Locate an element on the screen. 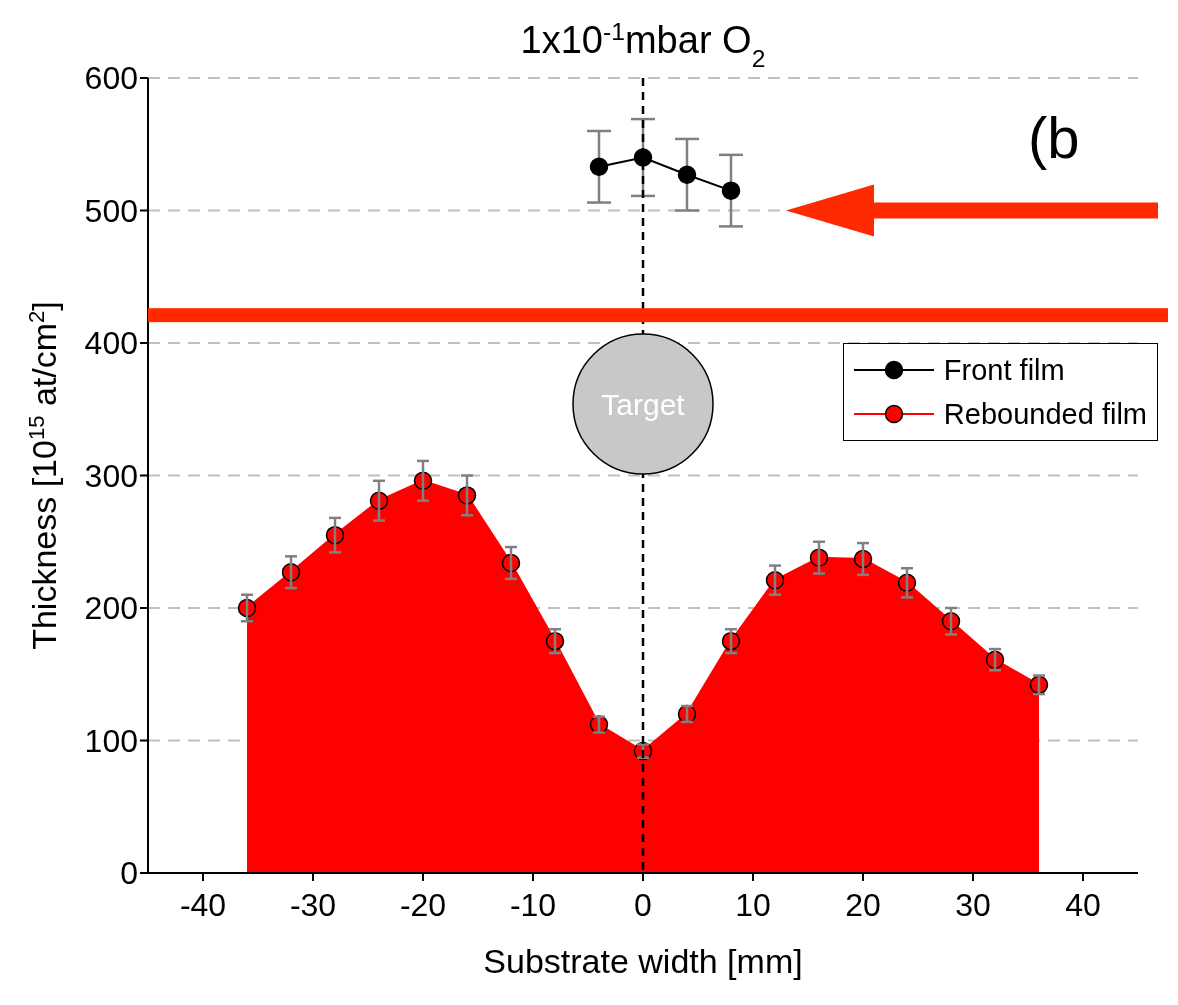  x-axis-title: Substrate width [mm] is located at coordinates (643, 961).